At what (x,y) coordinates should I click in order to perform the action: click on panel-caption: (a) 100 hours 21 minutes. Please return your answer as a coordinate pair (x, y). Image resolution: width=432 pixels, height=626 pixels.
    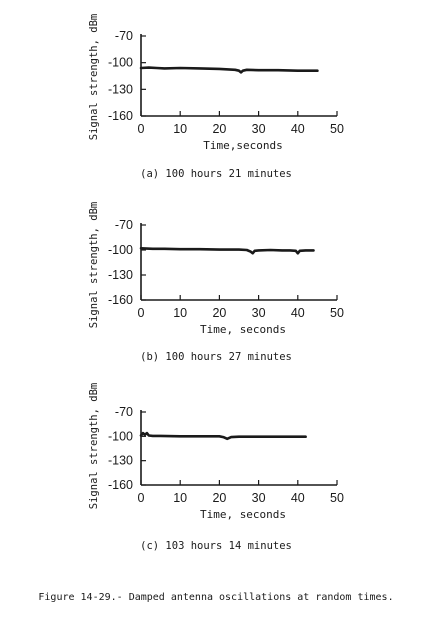
    Looking at the image, I should click on (216, 174).